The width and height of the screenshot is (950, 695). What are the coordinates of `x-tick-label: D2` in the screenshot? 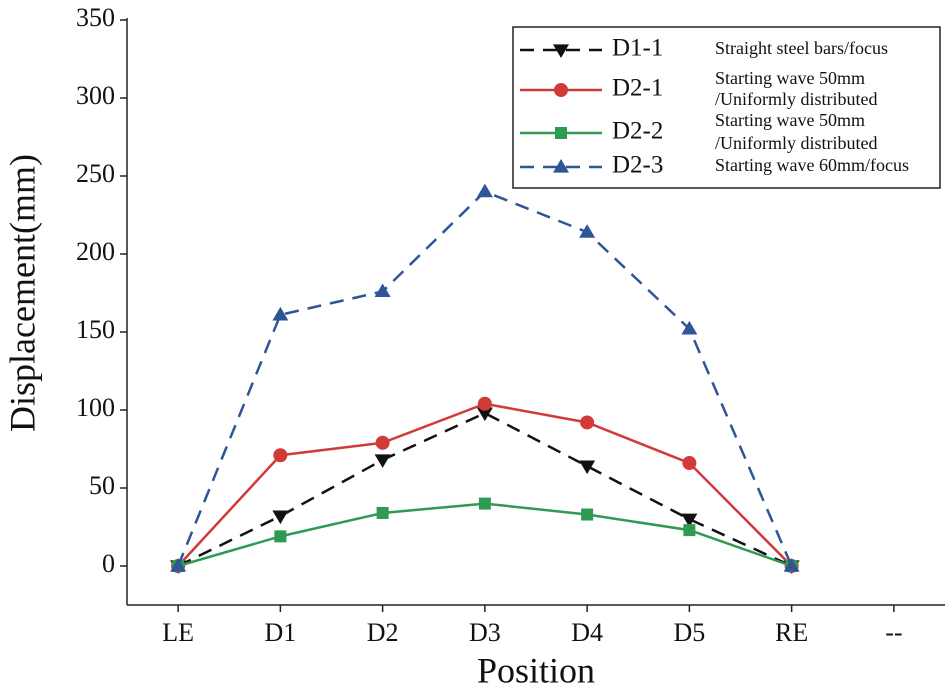 It's located at (383, 632).